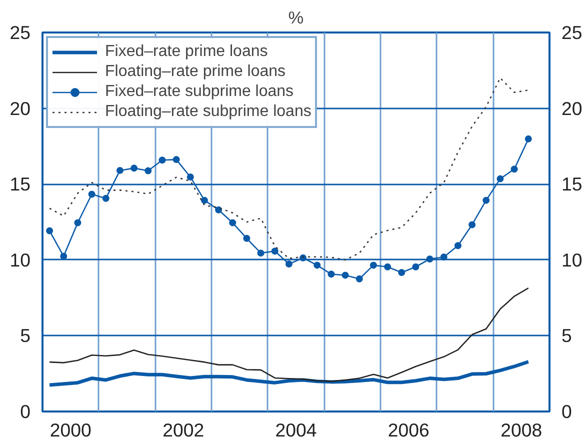 This screenshot has height=441, width=585. I want to click on line-series, so click(289, 373).